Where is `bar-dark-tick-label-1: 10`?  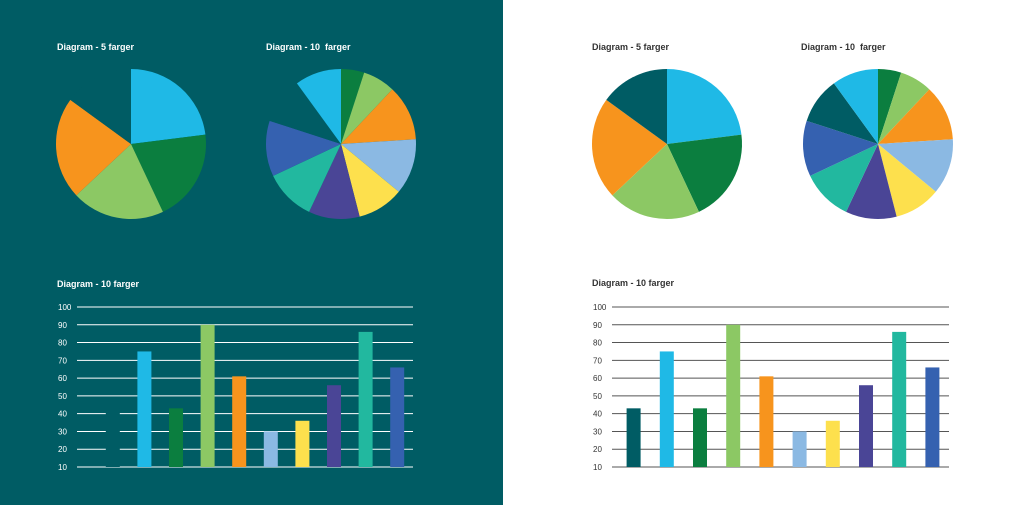 bar-dark-tick-label-1: 10 is located at coordinates (62, 467).